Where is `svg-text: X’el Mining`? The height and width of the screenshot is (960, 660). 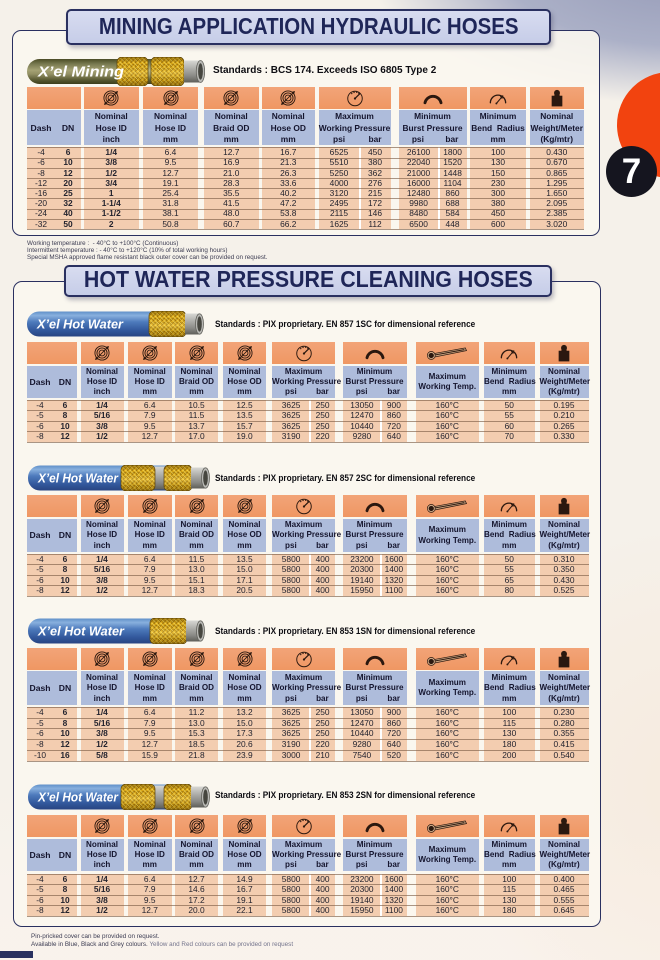
svg-text: X’el Mining is located at coordinates (80, 73).